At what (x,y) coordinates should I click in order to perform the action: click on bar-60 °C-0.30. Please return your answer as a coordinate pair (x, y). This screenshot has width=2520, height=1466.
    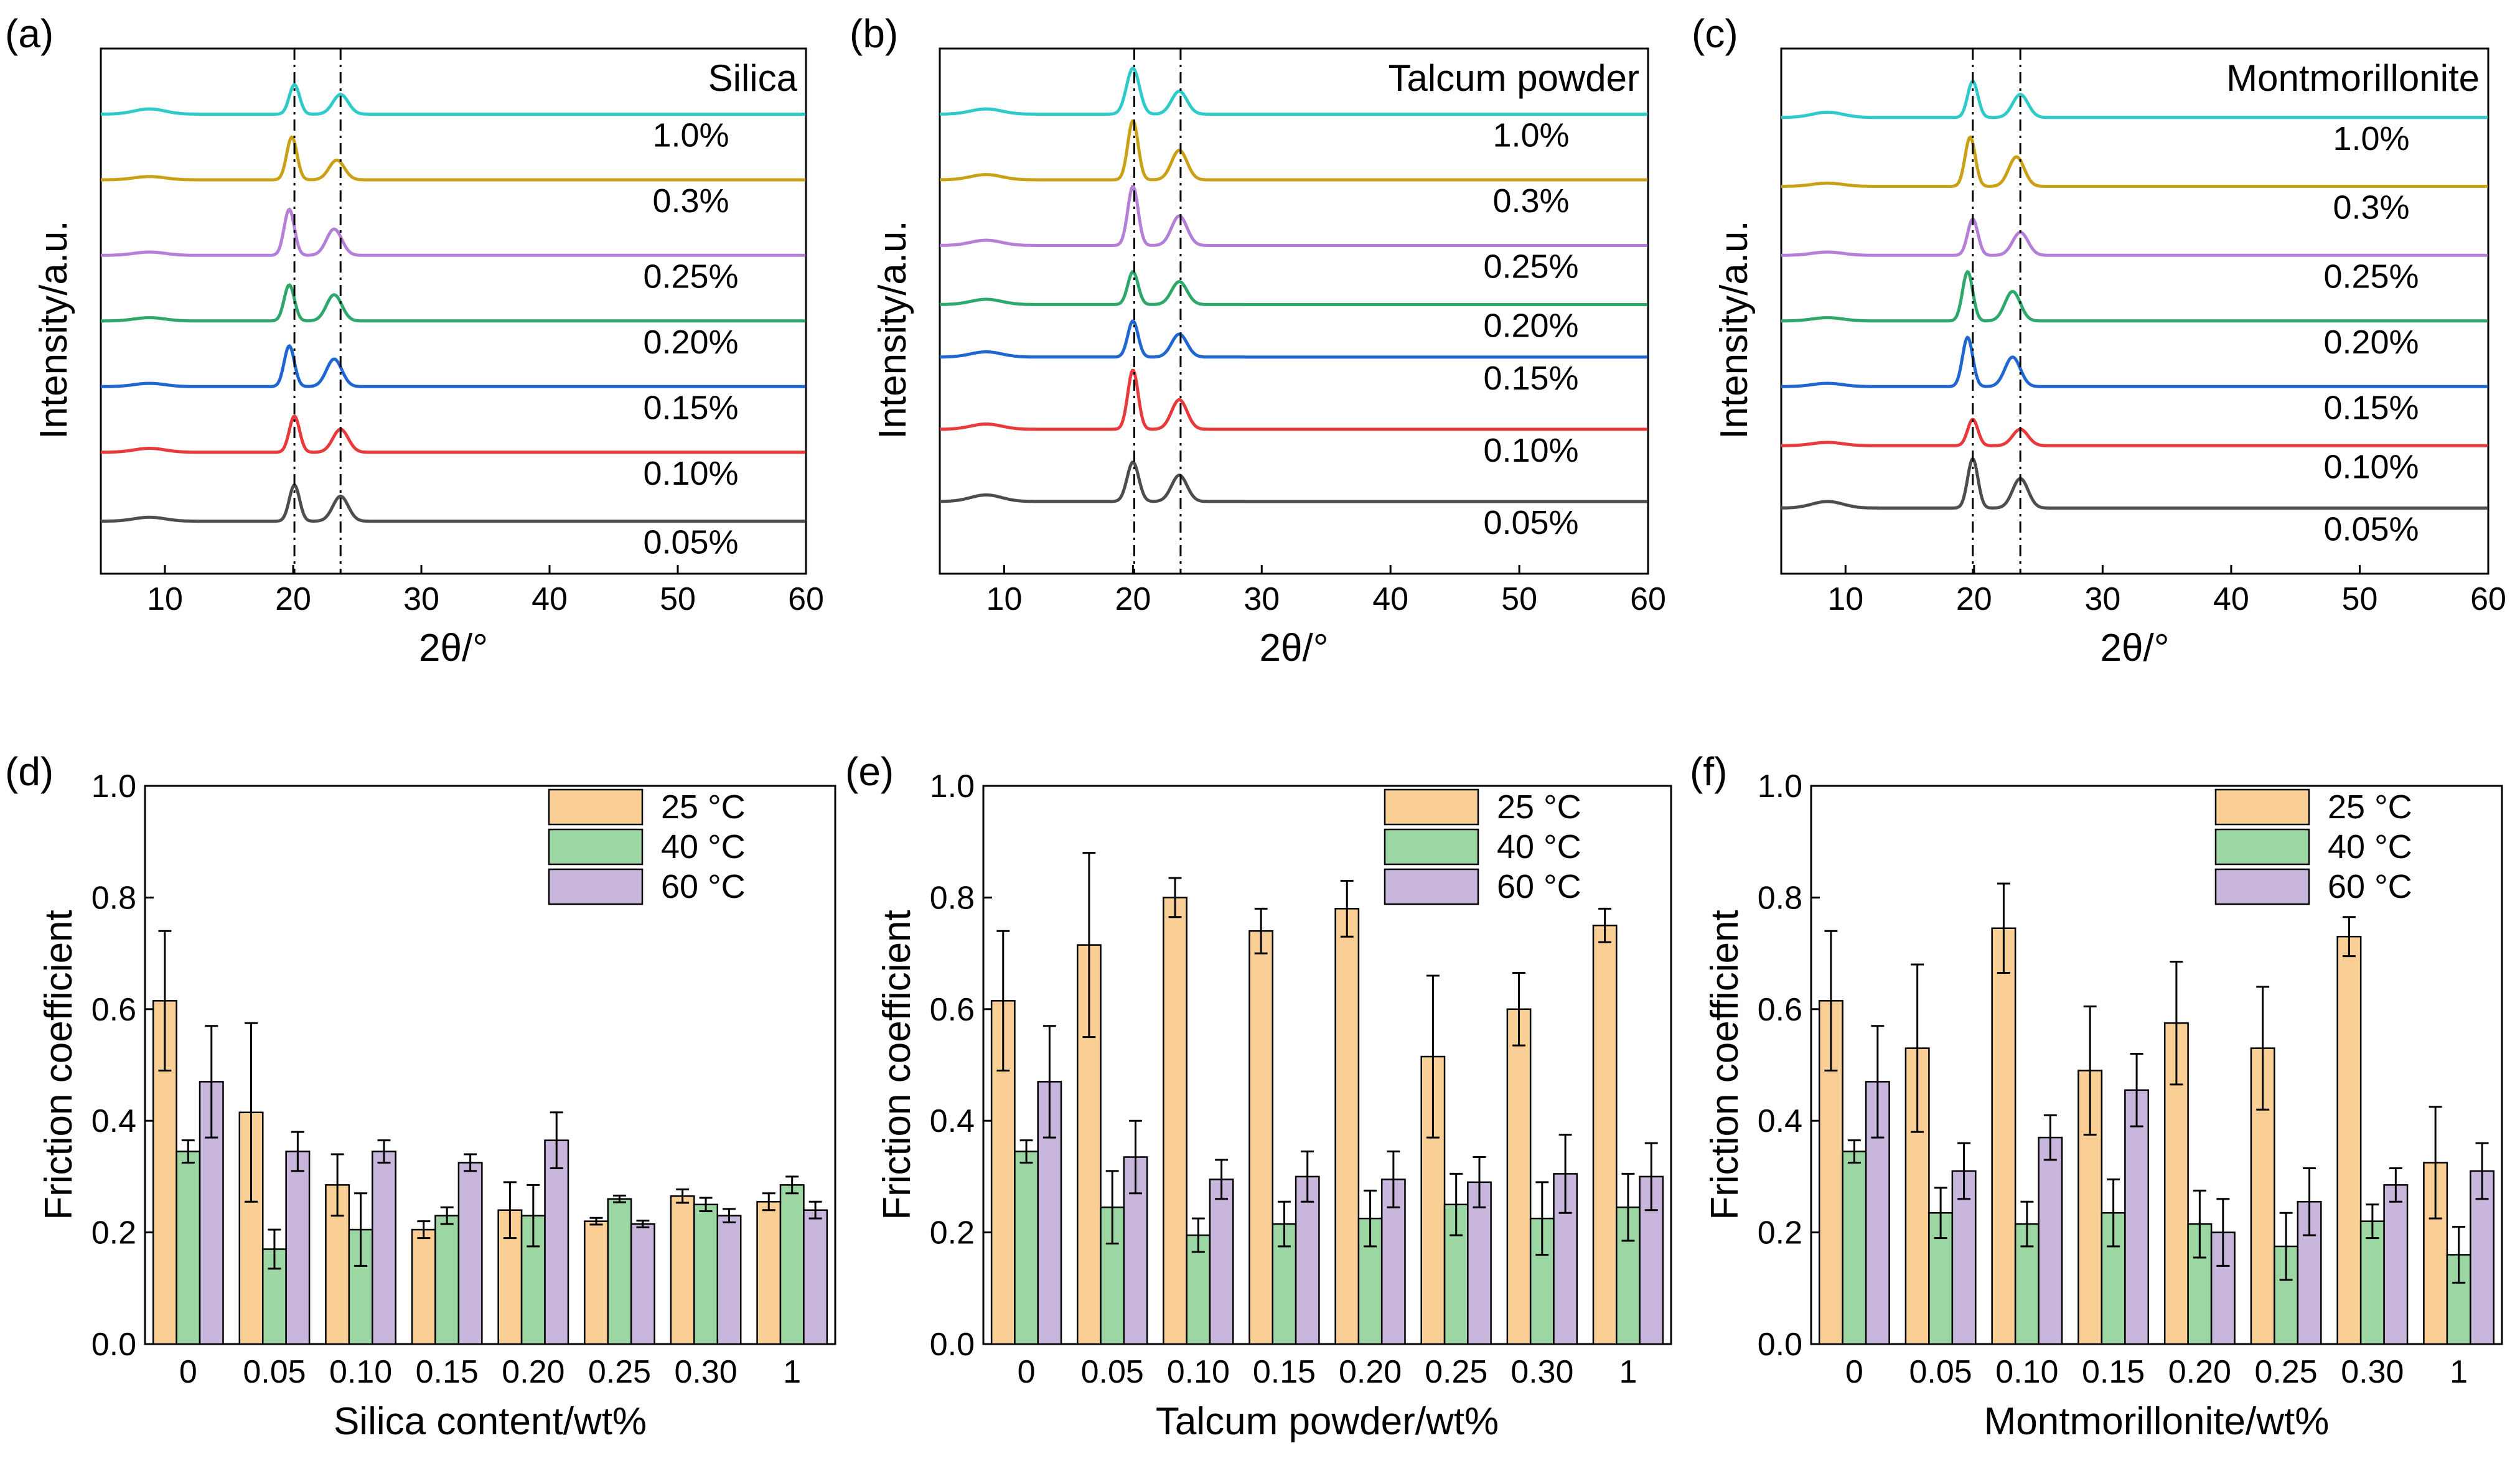
    Looking at the image, I should click on (2396, 1265).